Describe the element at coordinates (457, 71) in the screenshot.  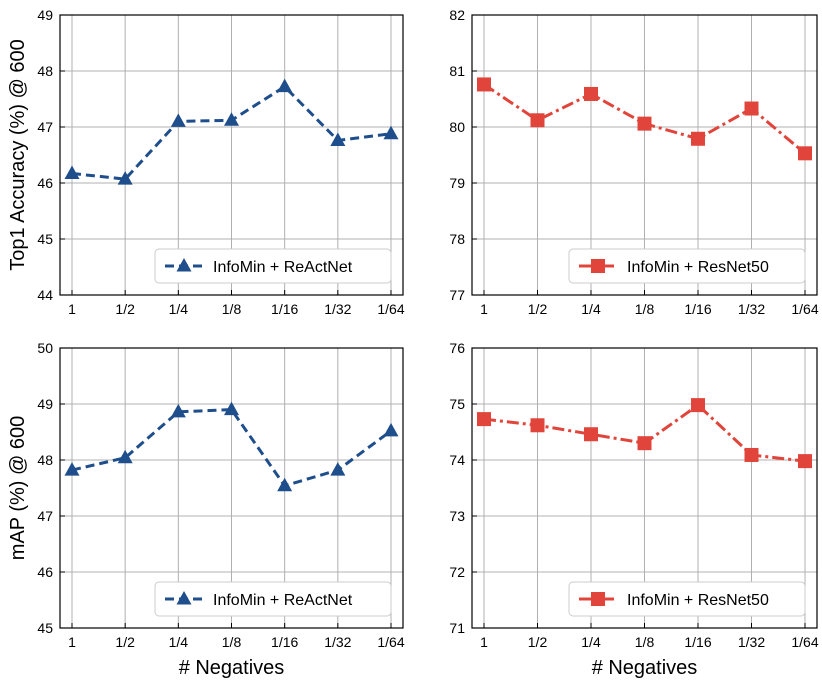
I see `y-tick-label: 81` at that location.